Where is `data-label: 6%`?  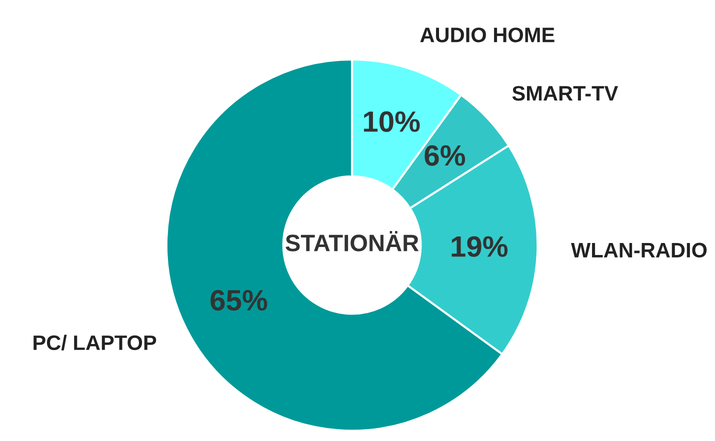
data-label: 6% is located at coordinates (445, 155).